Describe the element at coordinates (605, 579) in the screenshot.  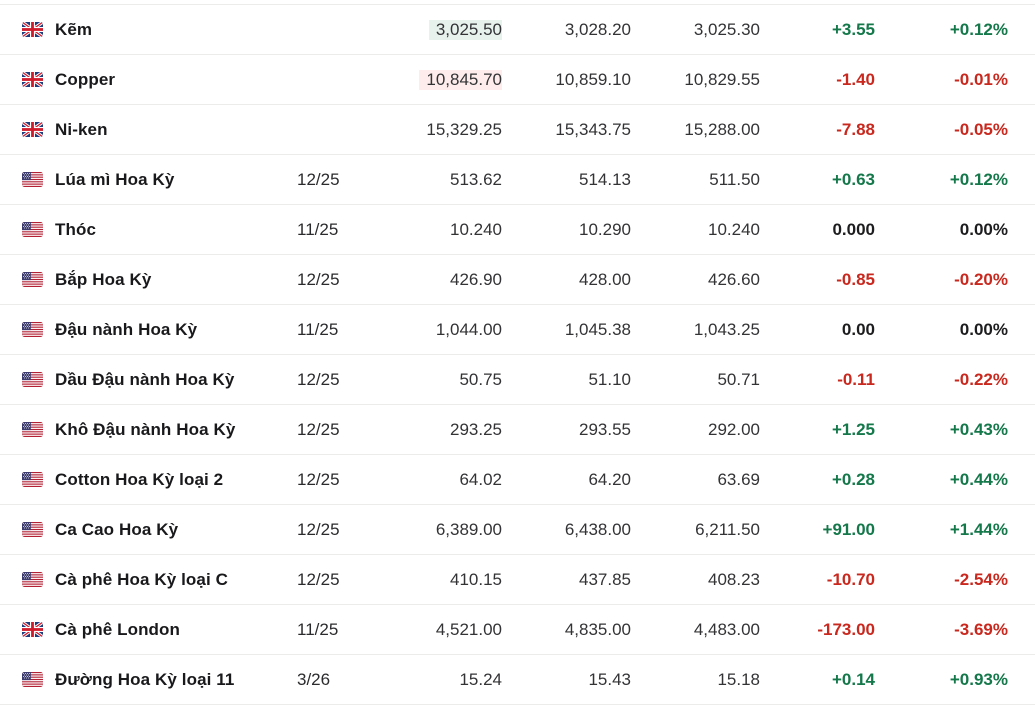
I see `high-price: 437.85` at that location.